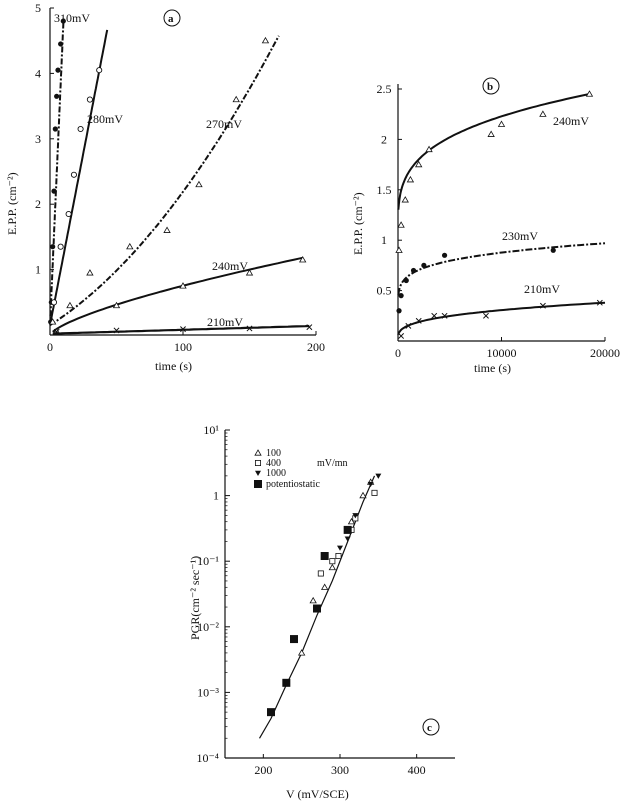 This screenshot has height=812, width=632. Describe the element at coordinates (605, 353) in the screenshot. I see `panel-b-x-tick-label: 20000` at that location.